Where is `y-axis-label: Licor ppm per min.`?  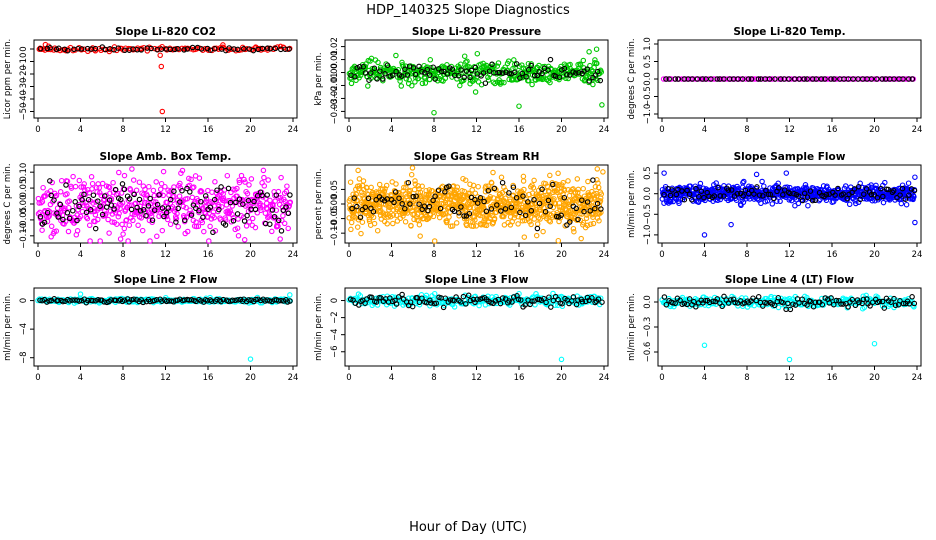 y-axis-label: Licor ppm per min. is located at coordinates (8, 79).